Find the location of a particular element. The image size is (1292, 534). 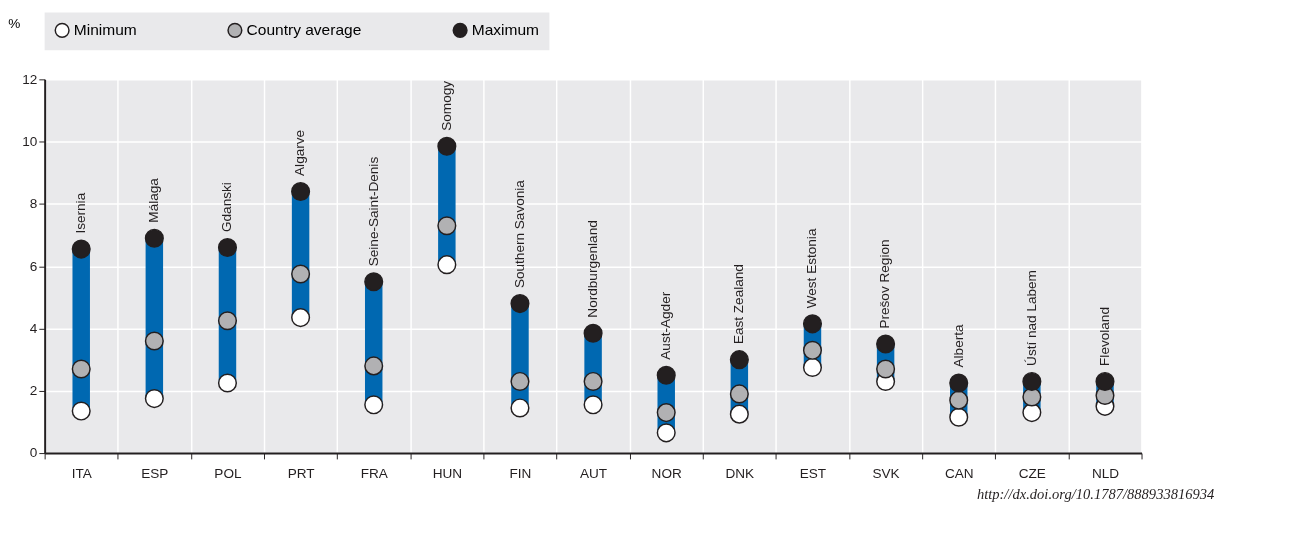

x-tick-label: PRT is located at coordinates (301, 473).